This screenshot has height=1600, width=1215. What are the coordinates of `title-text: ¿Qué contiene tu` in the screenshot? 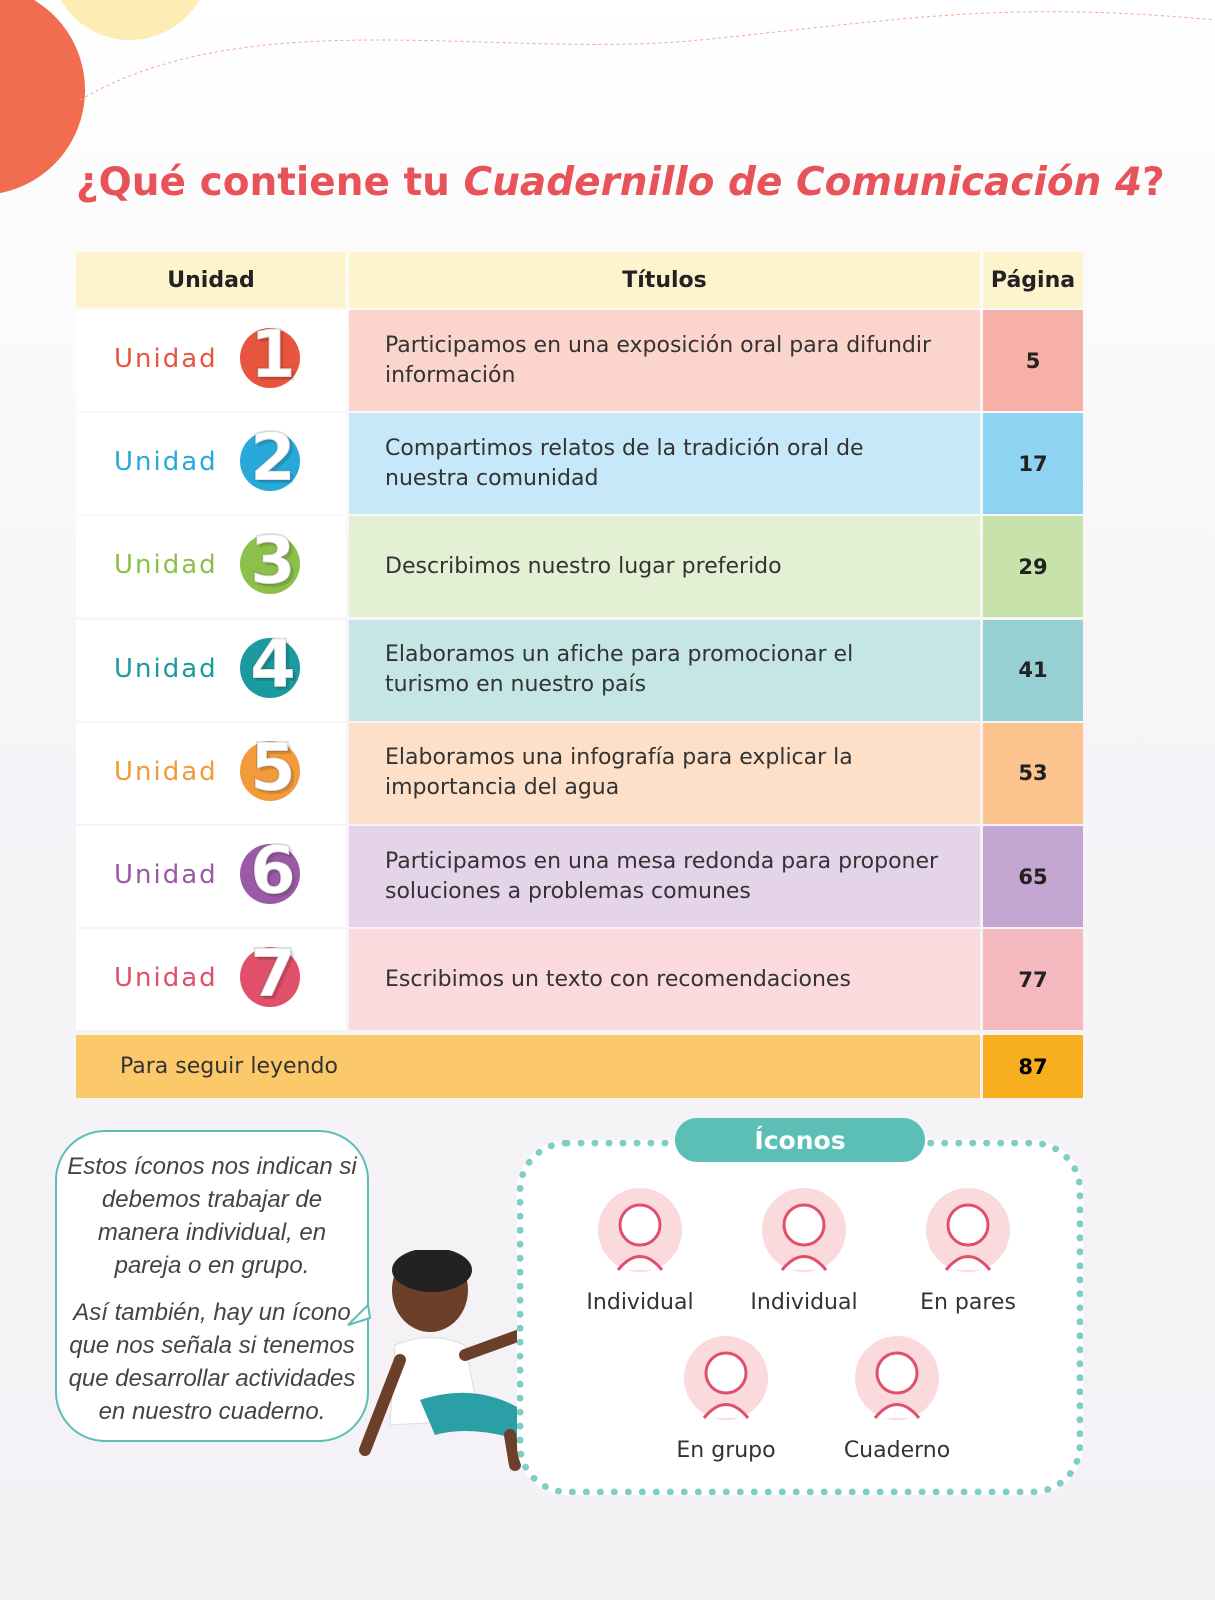 It's located at (270, 182).